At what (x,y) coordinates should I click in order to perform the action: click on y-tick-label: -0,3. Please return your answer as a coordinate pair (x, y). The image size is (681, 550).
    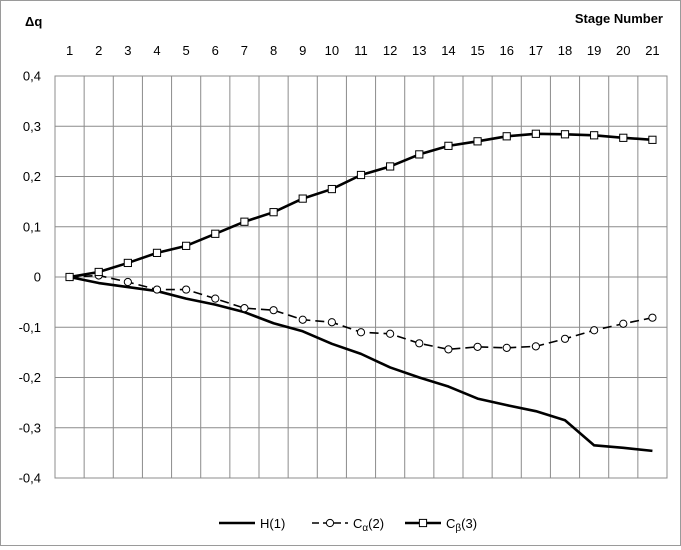
    Looking at the image, I should click on (30, 427).